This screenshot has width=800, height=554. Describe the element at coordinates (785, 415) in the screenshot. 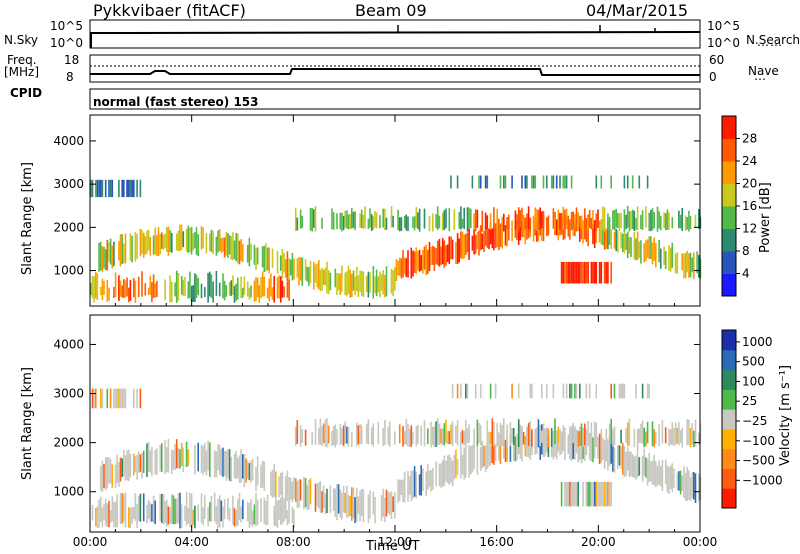

I see `velocity-colorbar-label: Velocity [m s⁻¹]` at that location.